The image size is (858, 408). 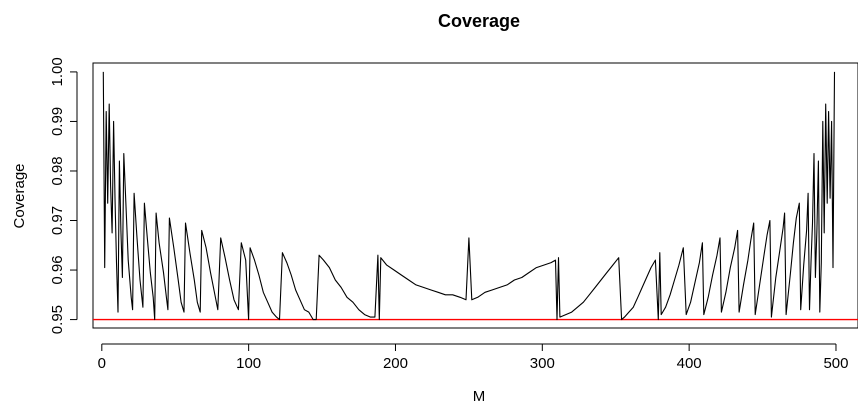 I want to click on x-tick-label: 100, so click(x=248, y=363).